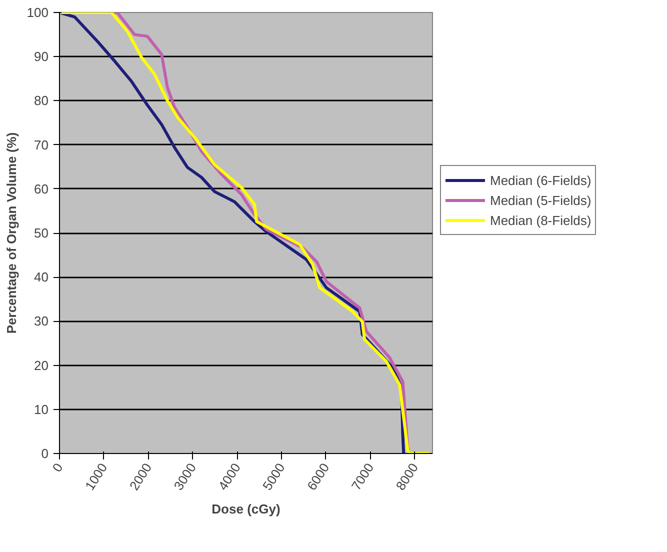 Image resolution: width=667 pixels, height=552 pixels. Describe the element at coordinates (41, 409) in the screenshot. I see `y-tick-label: 10` at that location.